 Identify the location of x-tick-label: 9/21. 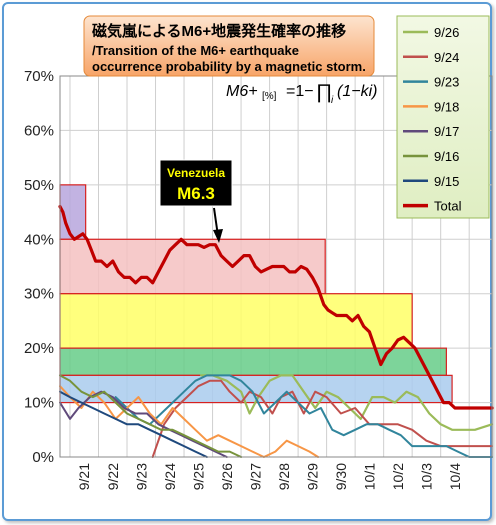
(84, 476).